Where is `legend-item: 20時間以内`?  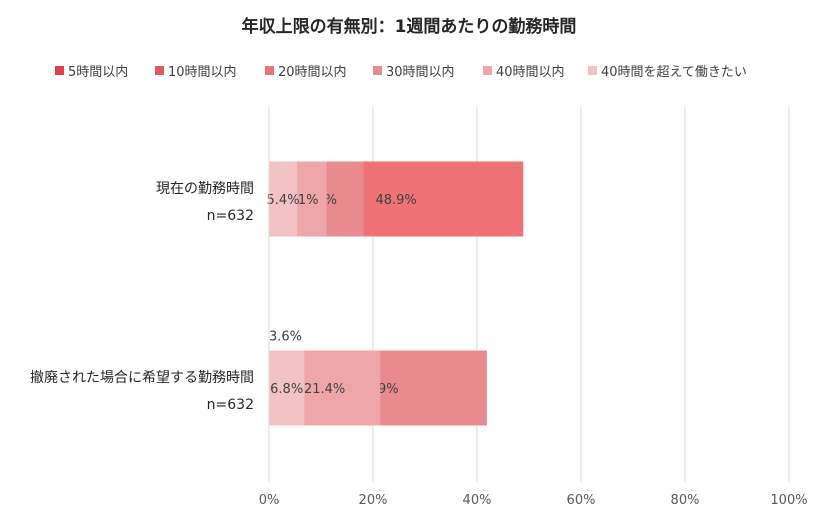
legend-item: 20時間以内 is located at coordinates (306, 70).